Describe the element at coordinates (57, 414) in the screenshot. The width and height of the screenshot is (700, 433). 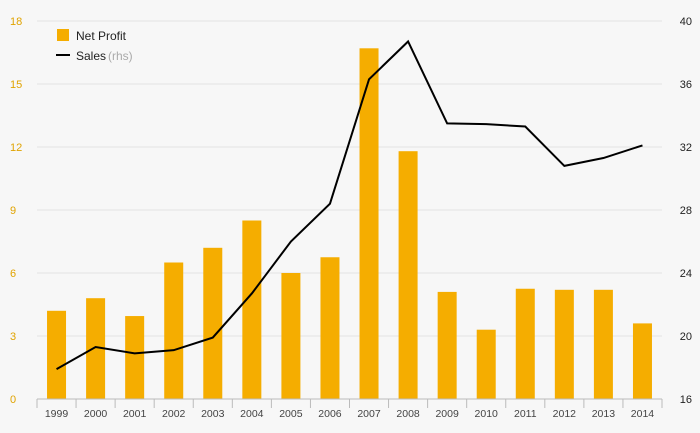
I see `x-tick-label: 1999` at that location.